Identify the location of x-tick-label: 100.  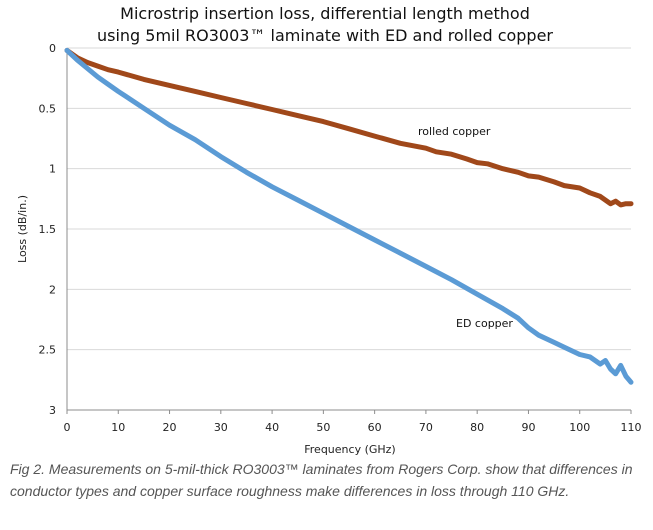
(579, 427).